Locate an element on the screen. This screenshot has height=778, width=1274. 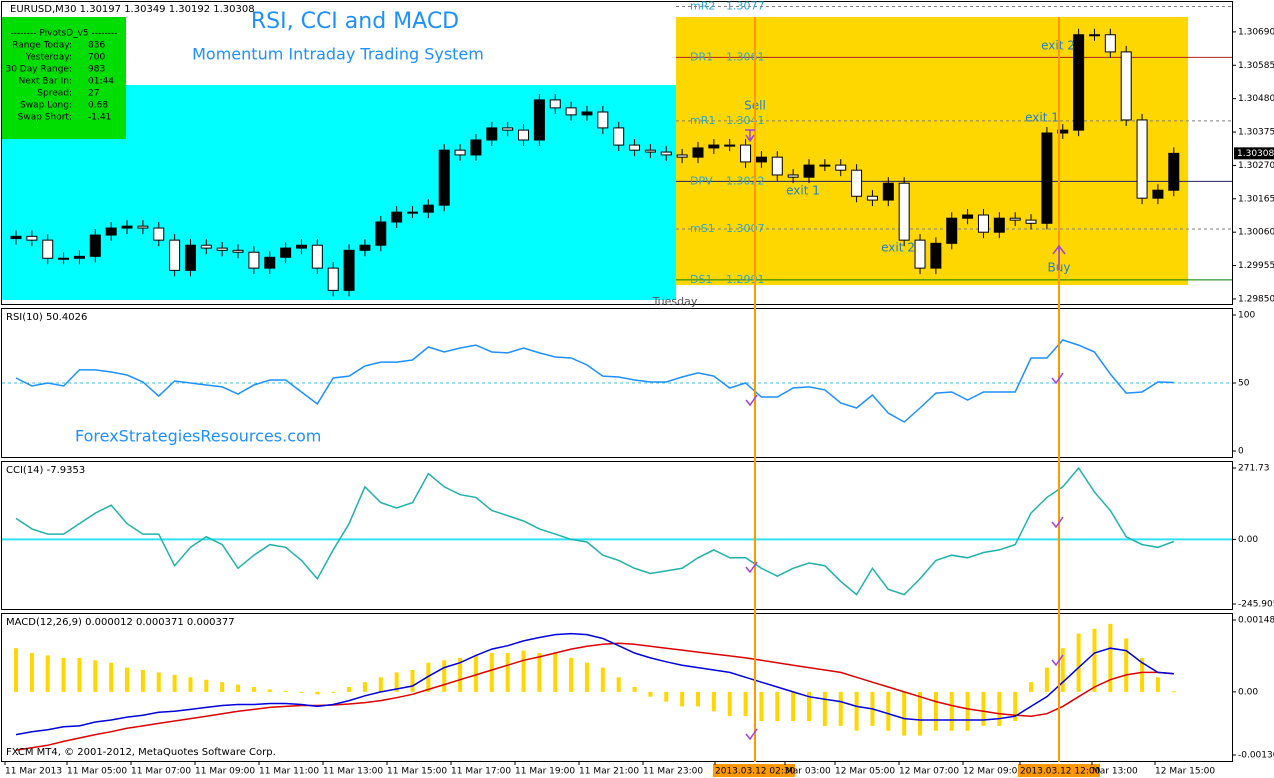
info-value: 01:44 is located at coordinates (101, 82).